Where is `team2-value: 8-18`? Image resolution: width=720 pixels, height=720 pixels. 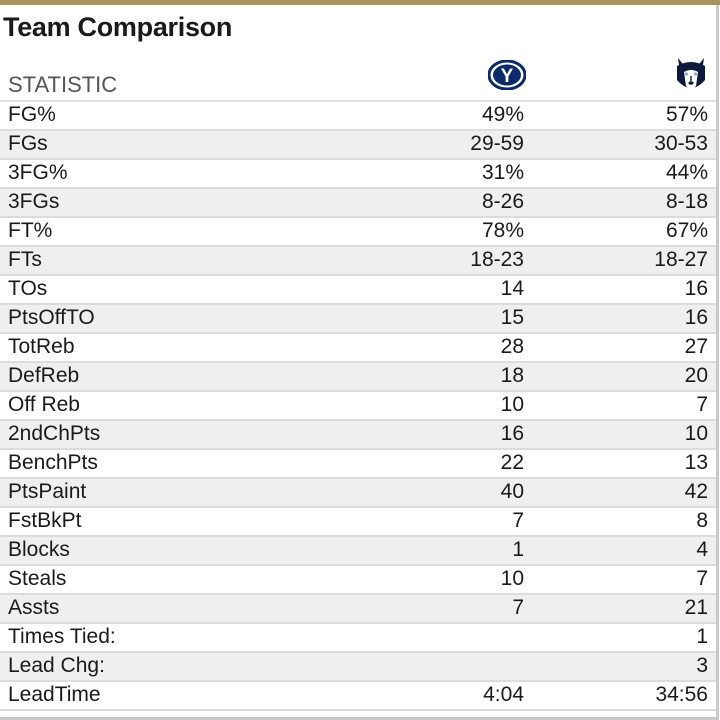
team2-value: 8-18 is located at coordinates (686, 201).